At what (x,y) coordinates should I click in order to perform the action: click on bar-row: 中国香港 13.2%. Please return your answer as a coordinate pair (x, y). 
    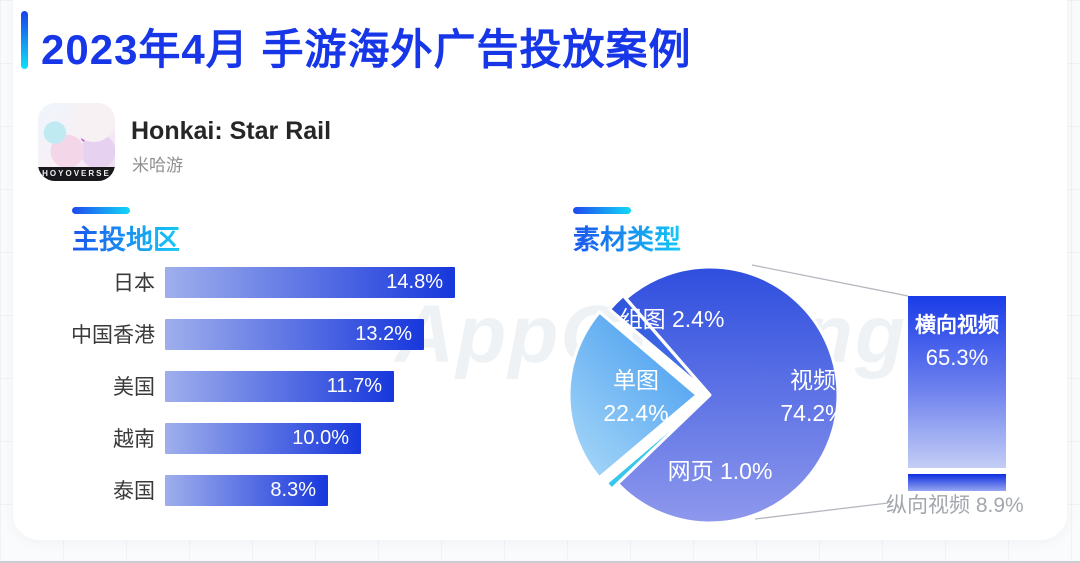
    Looking at the image, I should click on (270, 334).